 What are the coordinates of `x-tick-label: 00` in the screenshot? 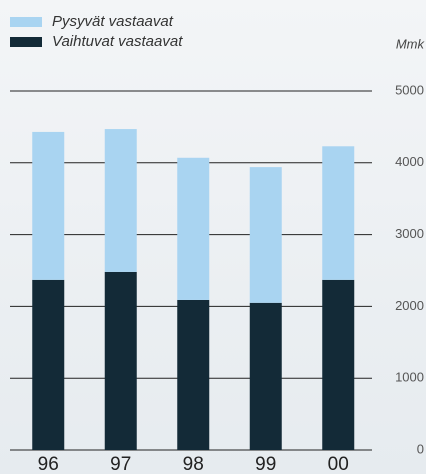 It's located at (338, 464).